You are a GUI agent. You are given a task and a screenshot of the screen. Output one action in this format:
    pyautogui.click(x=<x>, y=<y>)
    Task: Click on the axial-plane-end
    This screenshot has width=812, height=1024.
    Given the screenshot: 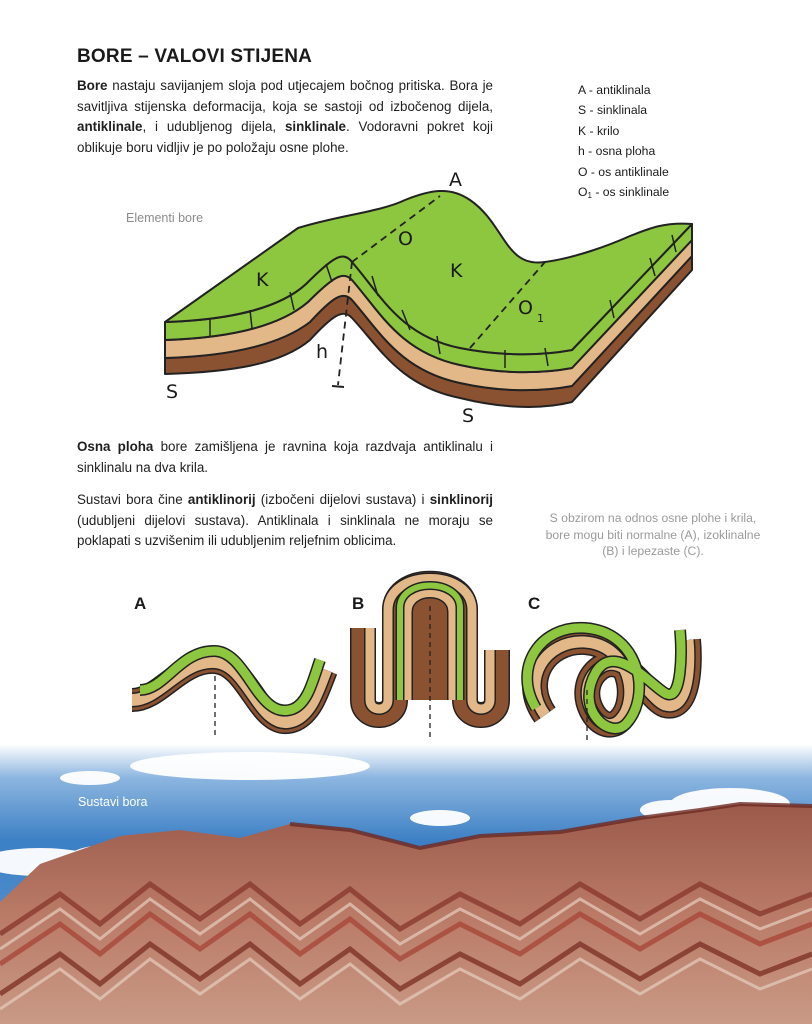 What is the action you would take?
    pyautogui.click(x=338, y=386)
    